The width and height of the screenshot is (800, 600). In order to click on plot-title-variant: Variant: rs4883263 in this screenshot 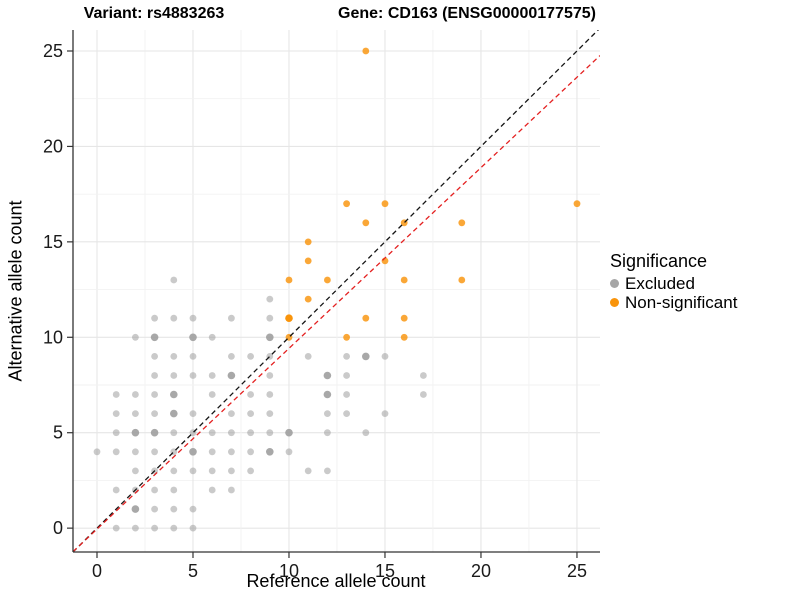, I will do `click(154, 13)`.